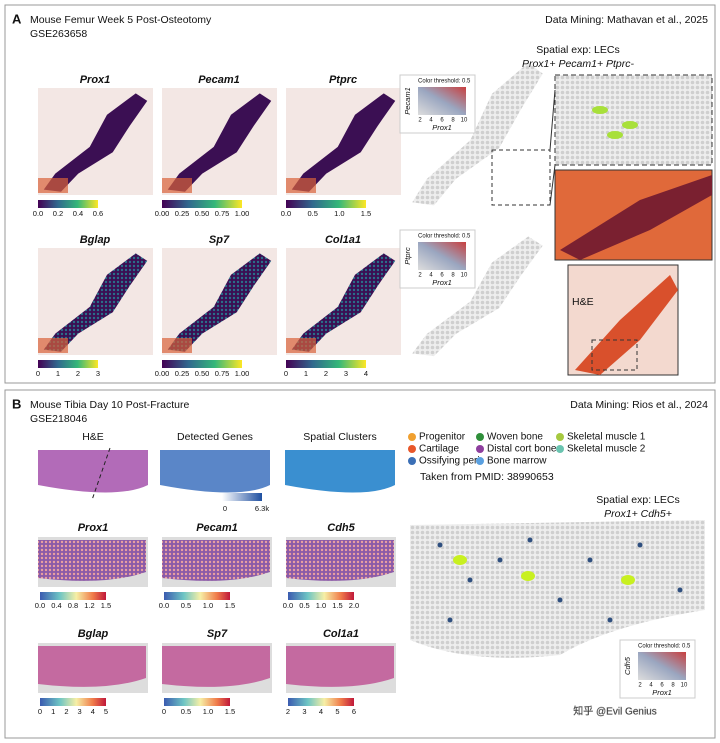 This screenshot has width=720, height=743. What do you see at coordinates (182, 213) in the screenshot?
I see `colorbar-tick: 0.25` at bounding box center [182, 213].